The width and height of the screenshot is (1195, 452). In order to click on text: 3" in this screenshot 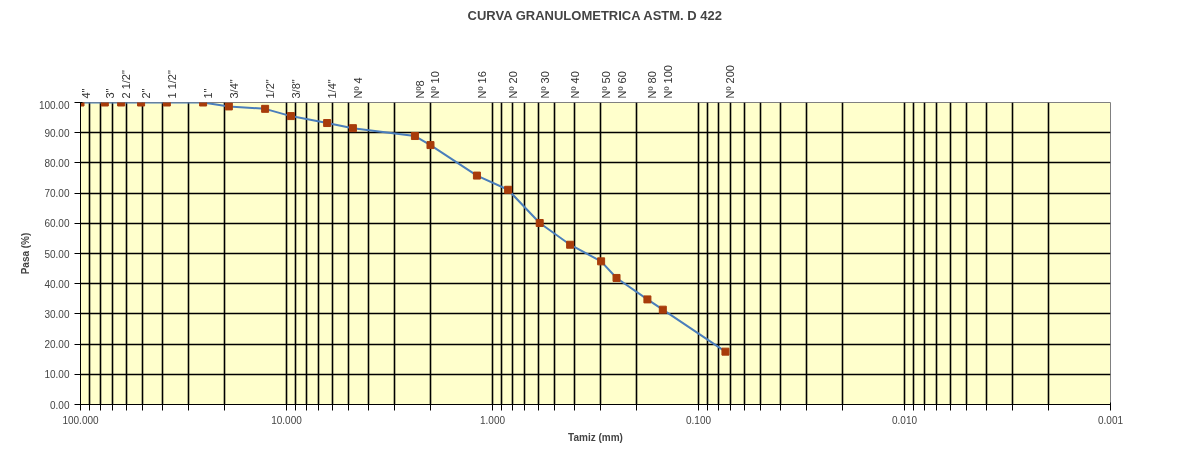, I will do `click(109, 93)`.